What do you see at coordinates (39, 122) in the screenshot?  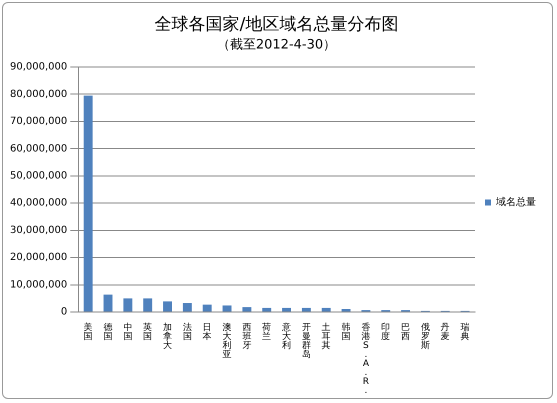 I see `y-tick-label: 70,000,000` at bounding box center [39, 122].